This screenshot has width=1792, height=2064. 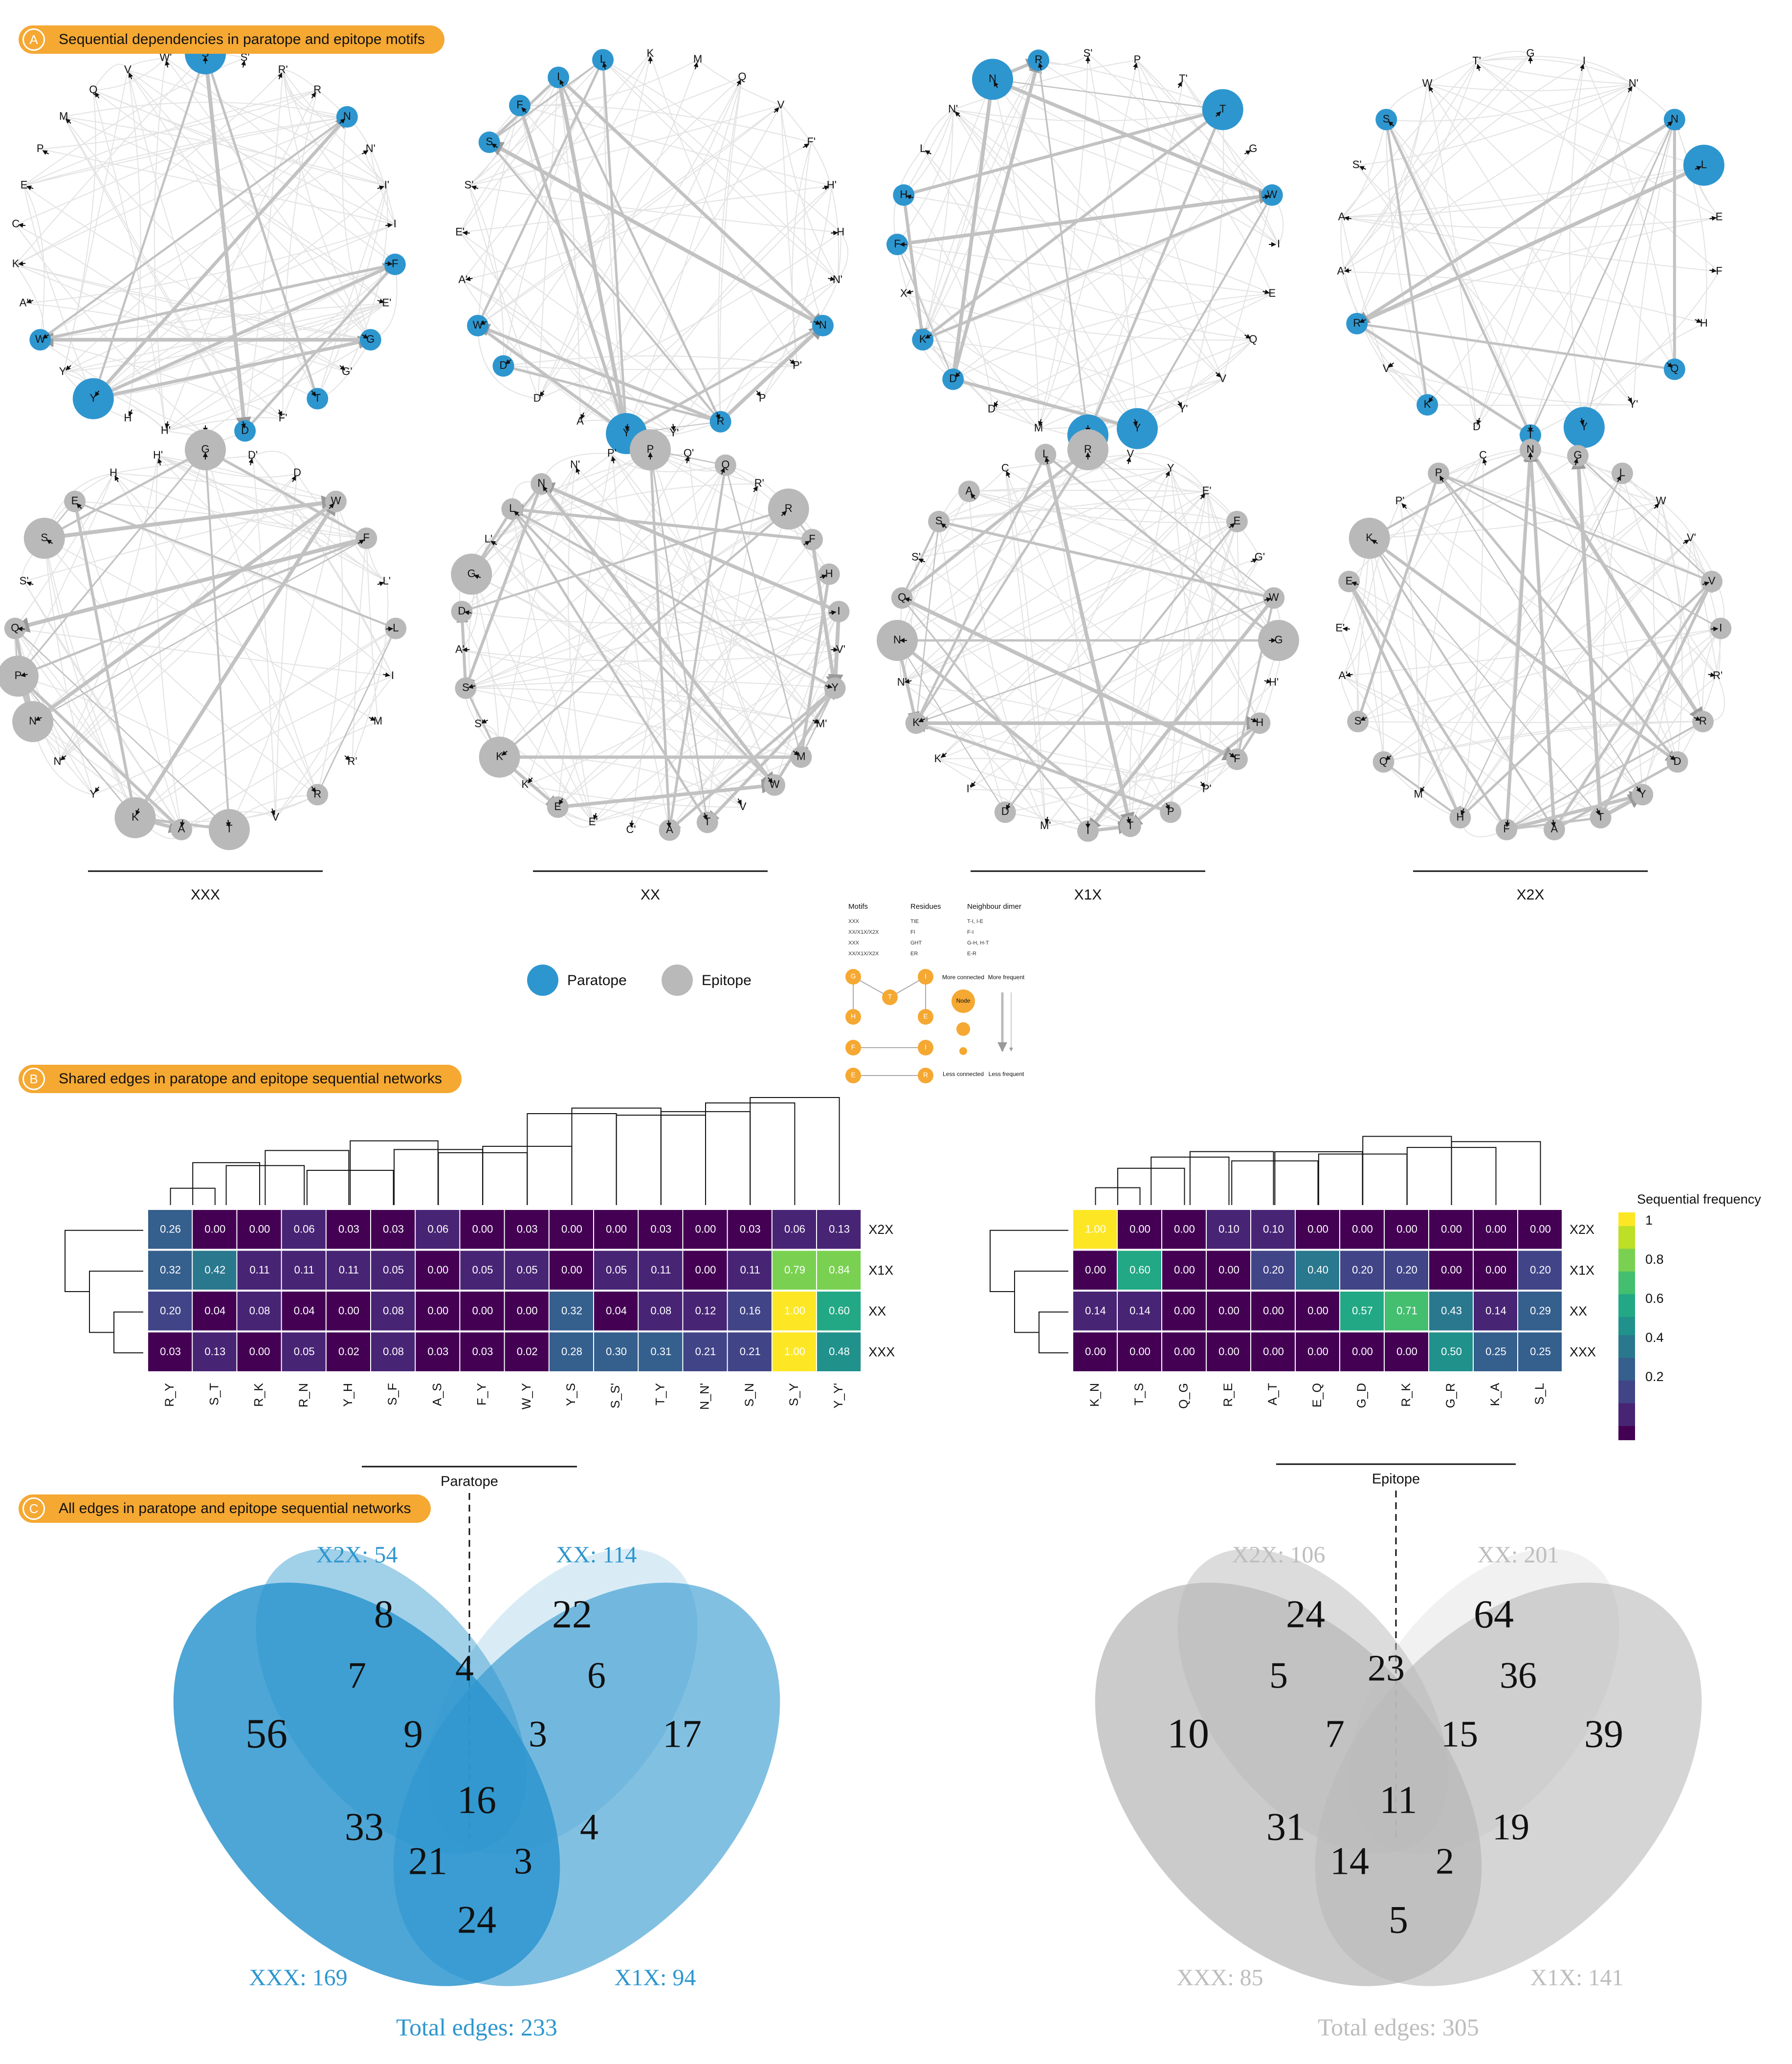 What do you see at coordinates (526, 784) in the screenshot?
I see `network-node-label: K'` at bounding box center [526, 784].